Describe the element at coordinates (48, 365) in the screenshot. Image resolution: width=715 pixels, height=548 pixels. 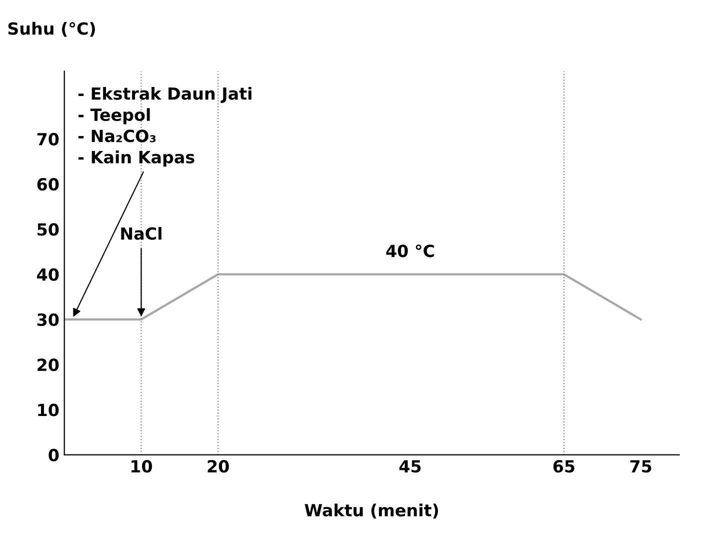
I see `y-tick-label: 20` at that location.